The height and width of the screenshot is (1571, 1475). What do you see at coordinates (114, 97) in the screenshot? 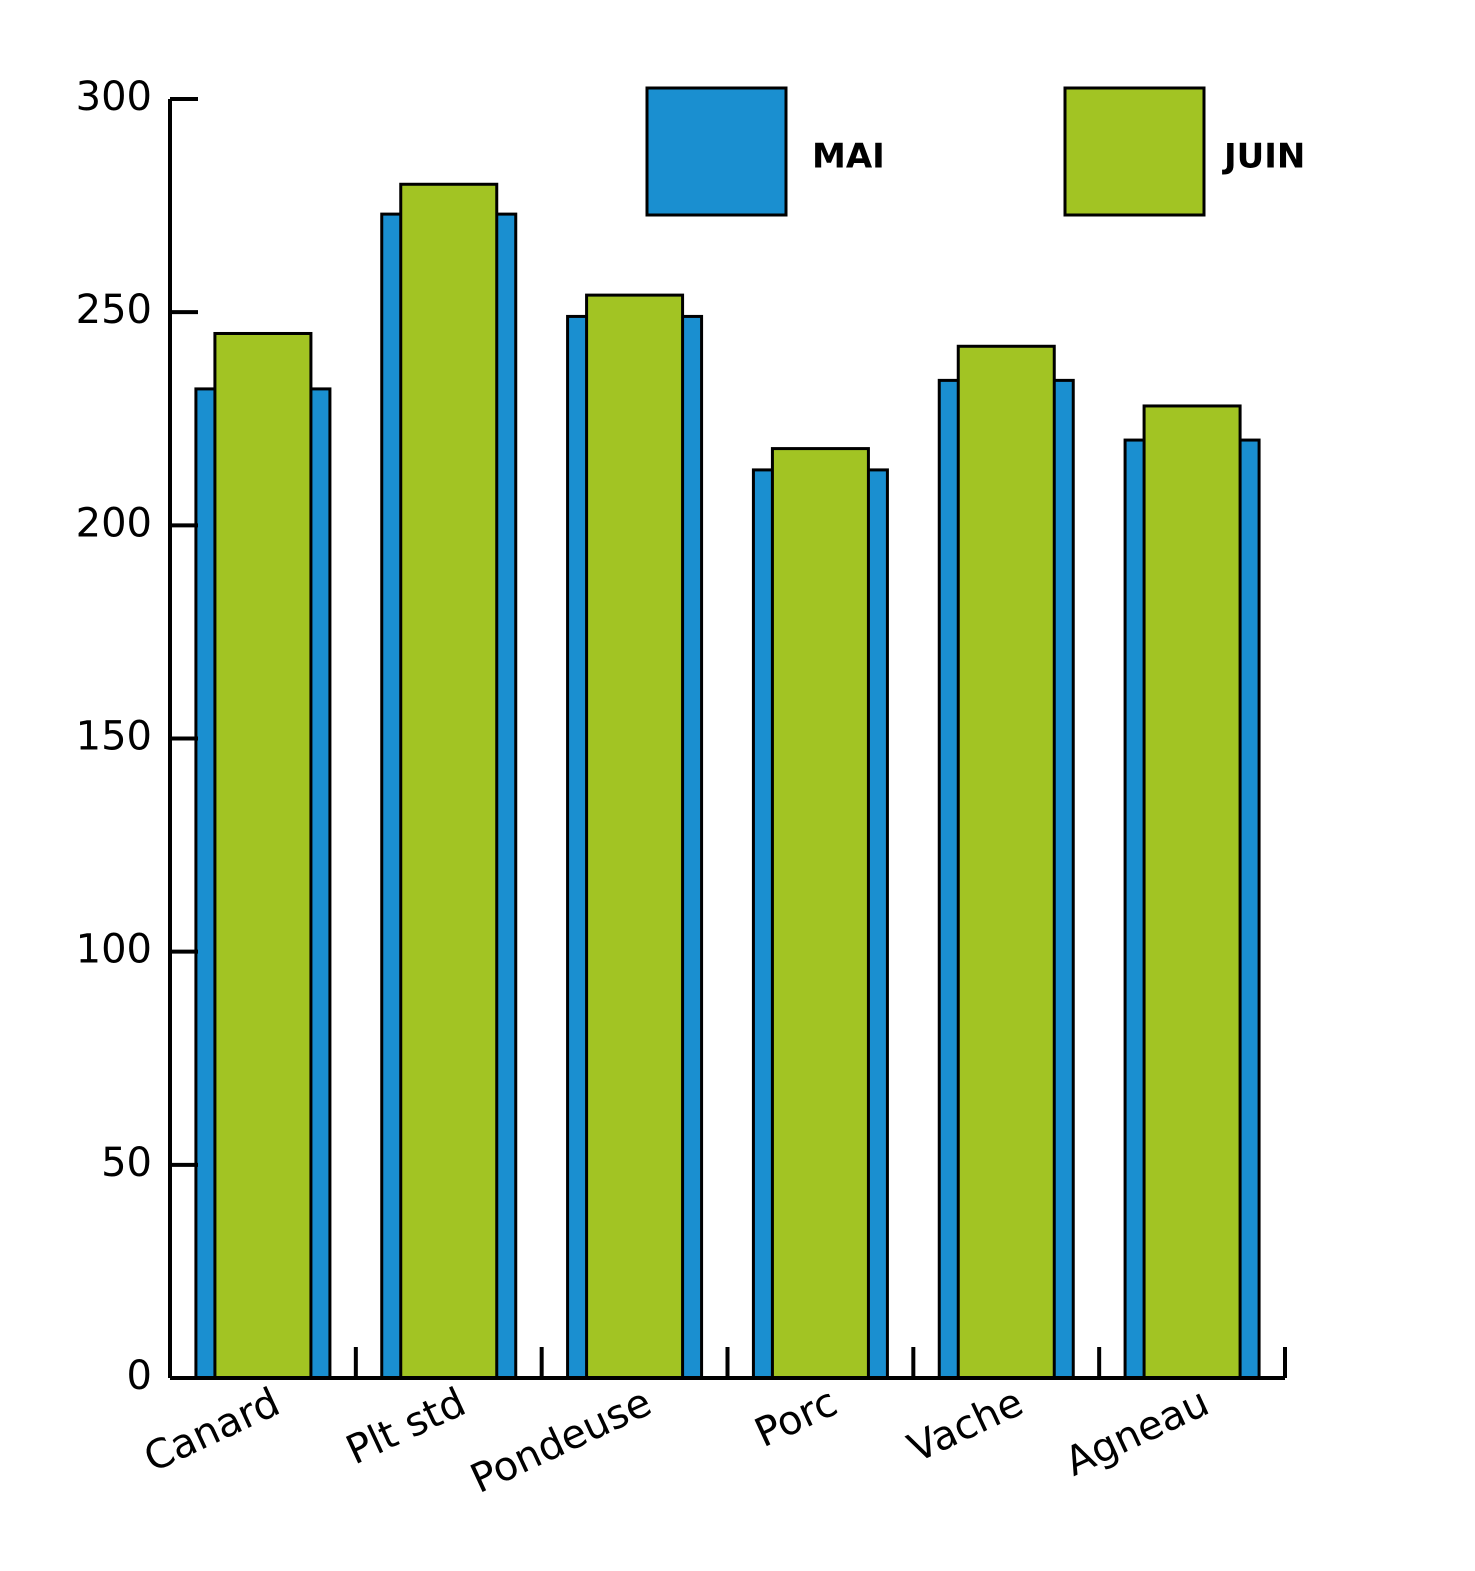
I see `y-tick-label: 300` at bounding box center [114, 97].